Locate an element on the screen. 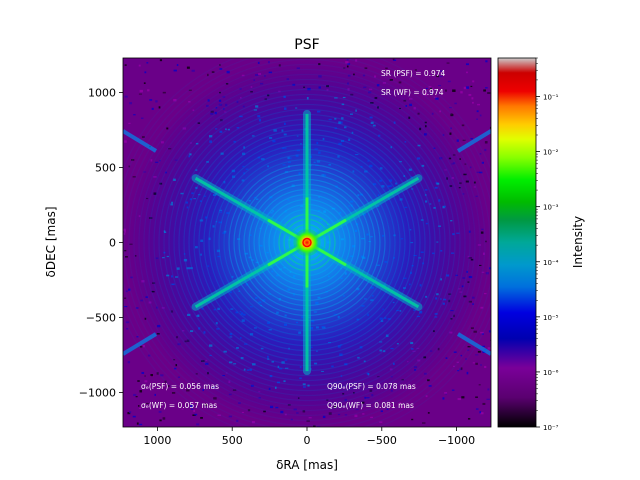 Image resolution: width=640 pixels, height=480 pixels. q90-psf-label: Q90ₑ(PSF) = 0.078 mas is located at coordinates (371, 386).